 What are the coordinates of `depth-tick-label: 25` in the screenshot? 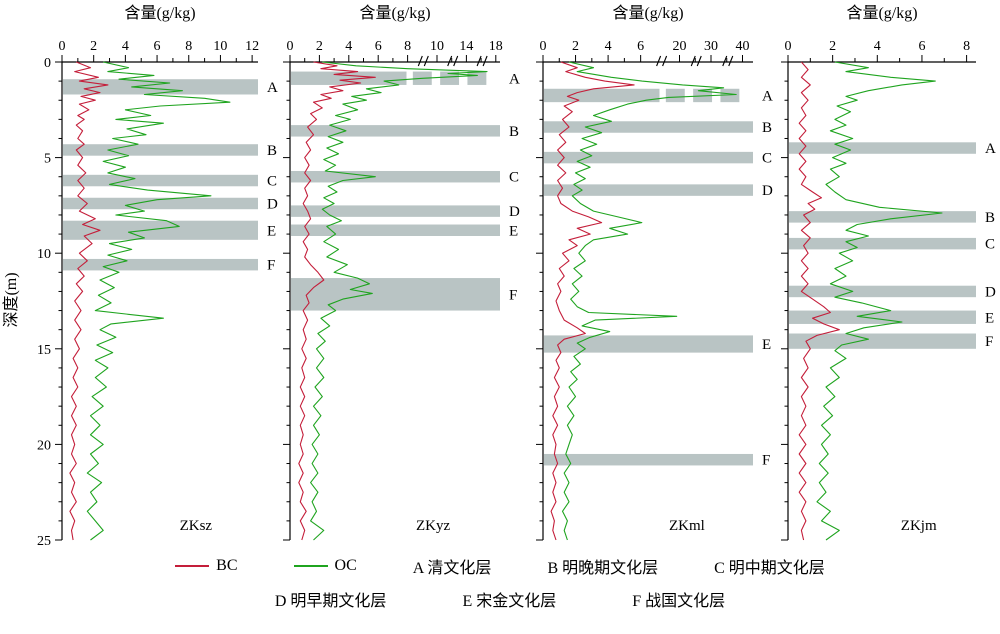 It's located at (44, 541).